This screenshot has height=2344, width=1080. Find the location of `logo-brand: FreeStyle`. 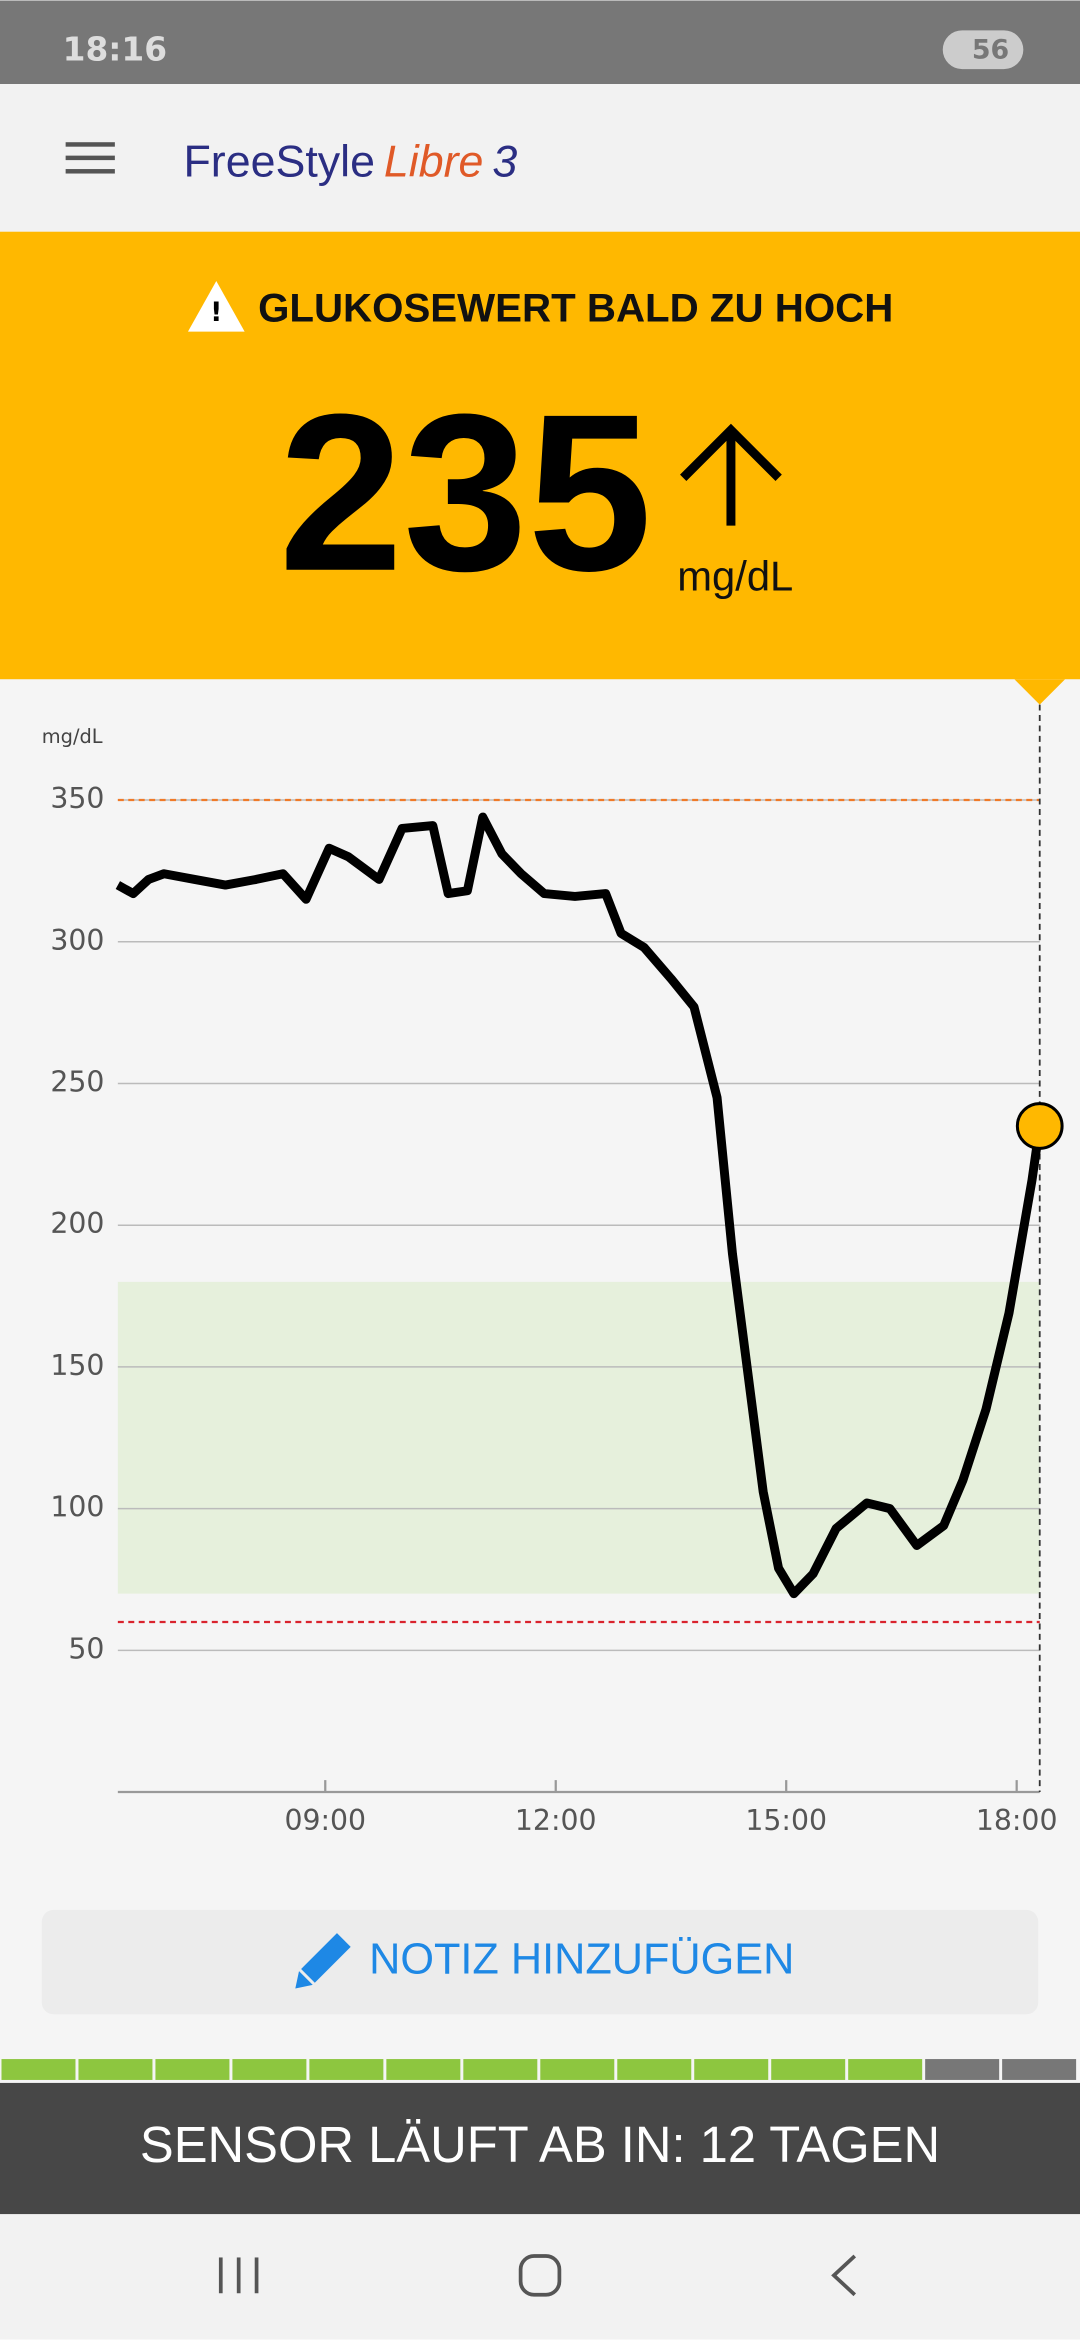

logo-brand: FreeStyle is located at coordinates (278, 161).